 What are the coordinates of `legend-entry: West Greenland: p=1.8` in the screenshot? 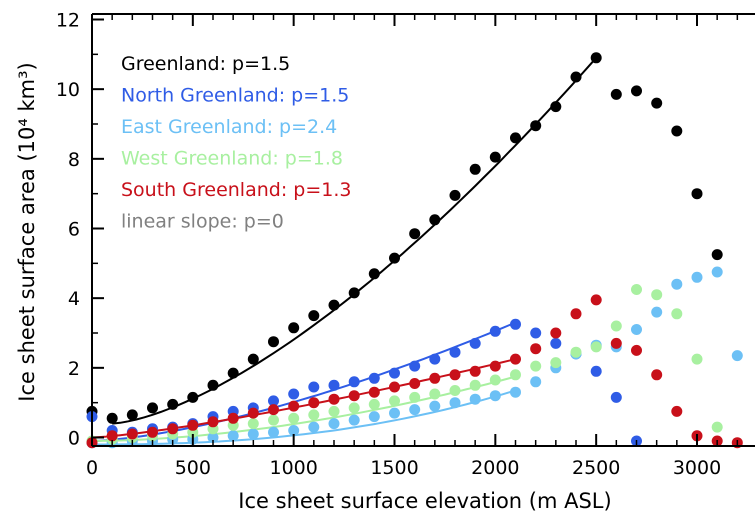 It's located at (232, 159).